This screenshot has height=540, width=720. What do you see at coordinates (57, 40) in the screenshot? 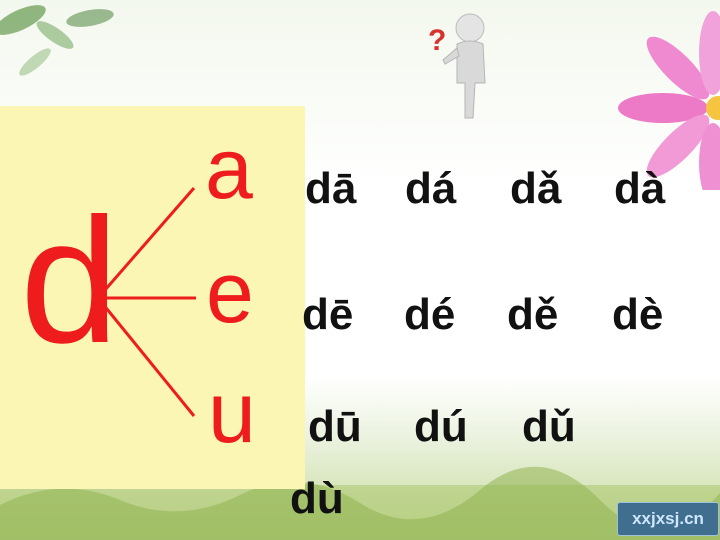
I see `leaves-icon` at bounding box center [57, 40].